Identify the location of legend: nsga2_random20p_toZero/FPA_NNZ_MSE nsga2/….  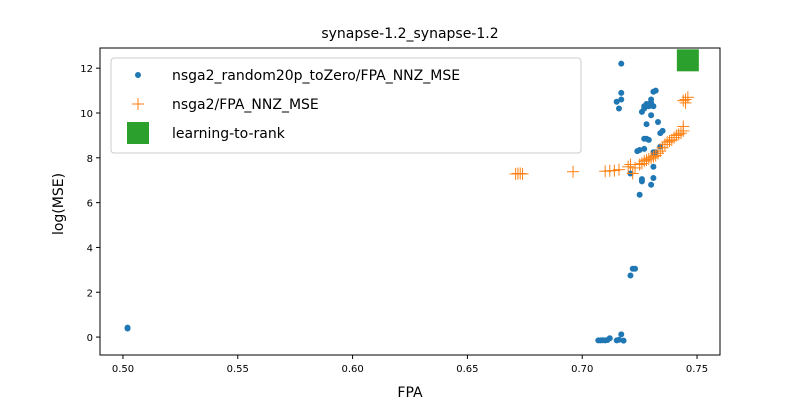
(346, 105).